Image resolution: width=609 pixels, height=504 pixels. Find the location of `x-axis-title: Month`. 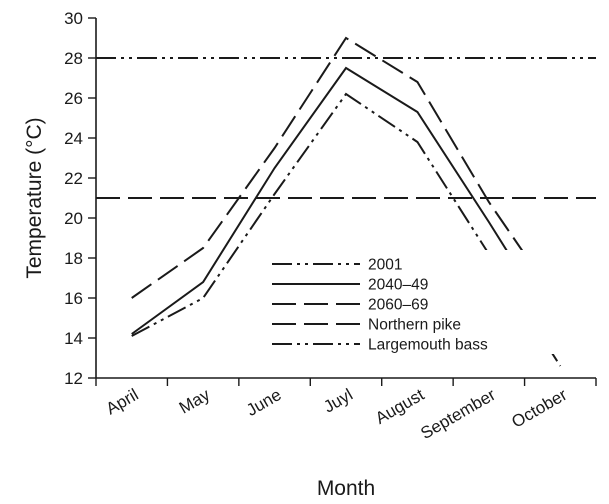

x-axis-title: Month is located at coordinates (346, 488).